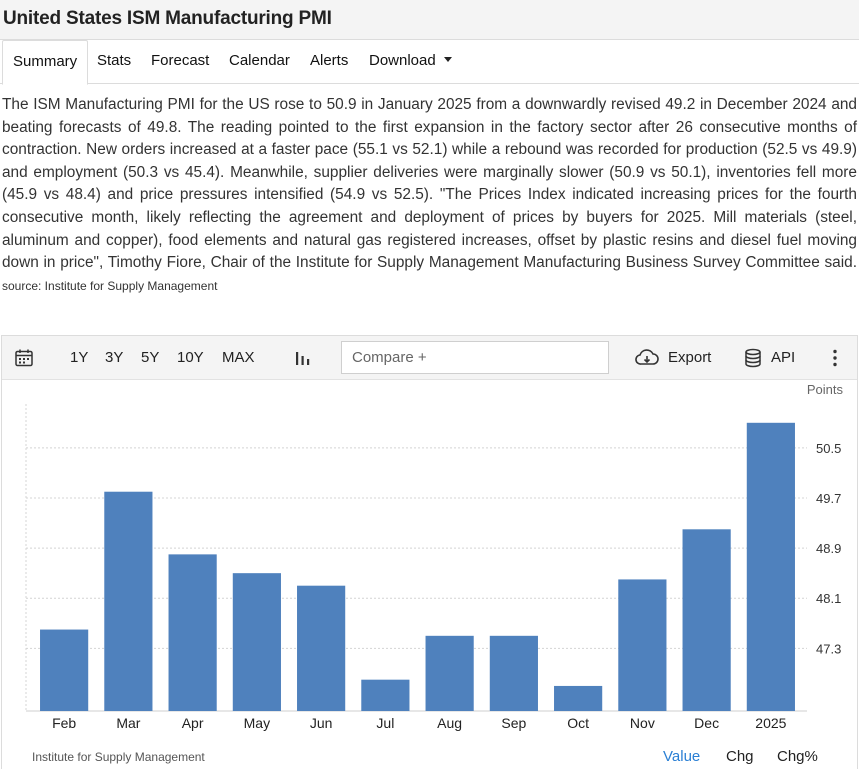 The width and height of the screenshot is (859, 769). Describe the element at coordinates (193, 723) in the screenshot. I see `x-tick-label: Apr` at that location.